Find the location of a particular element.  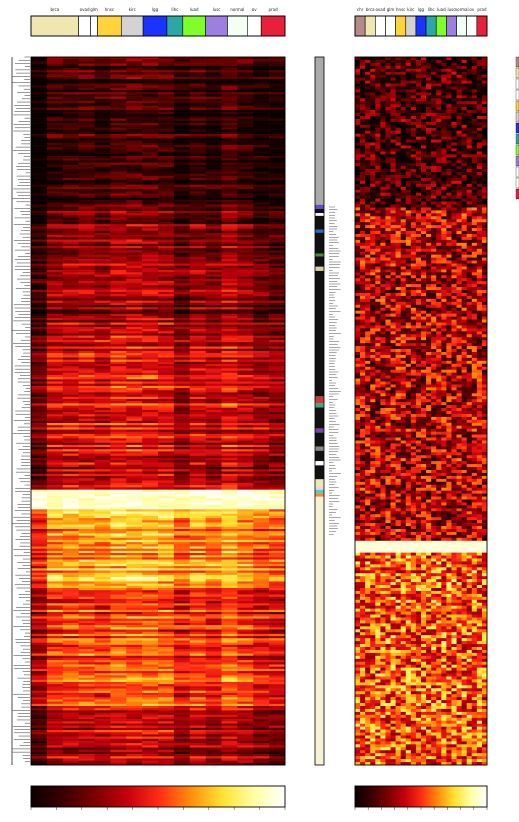

left-group-label-ovad: ovad is located at coordinates (85, 9).